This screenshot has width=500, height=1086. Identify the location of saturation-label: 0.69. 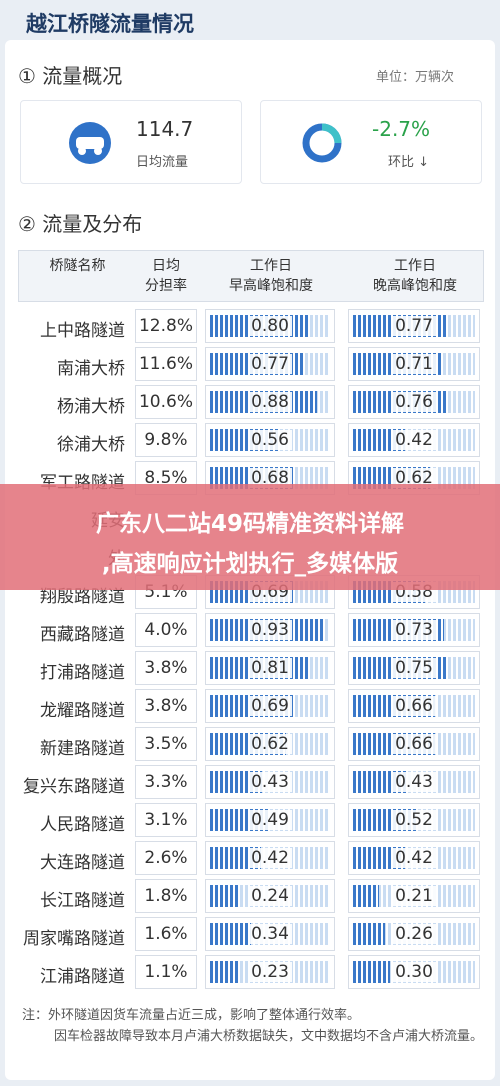
(270, 706).